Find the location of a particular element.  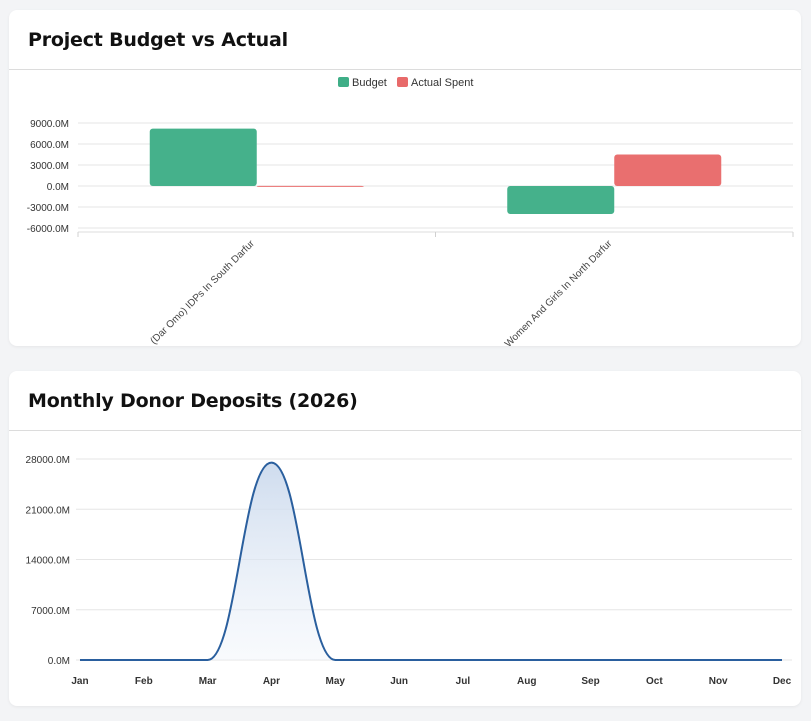

y-tick-label: -3000.0M is located at coordinates (48, 208).